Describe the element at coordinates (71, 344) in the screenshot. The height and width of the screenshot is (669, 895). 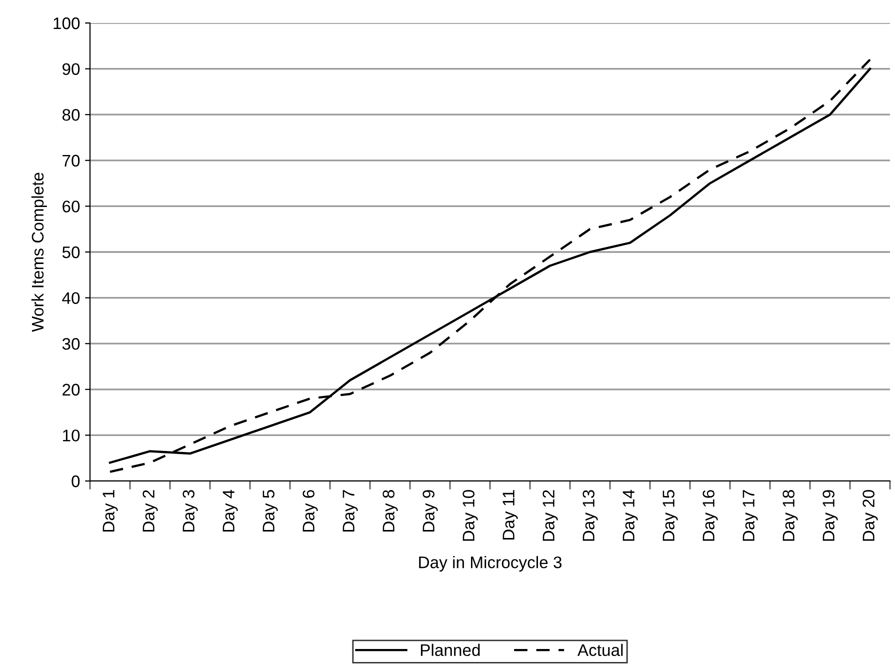
I see `y-tick-label: 30` at that location.